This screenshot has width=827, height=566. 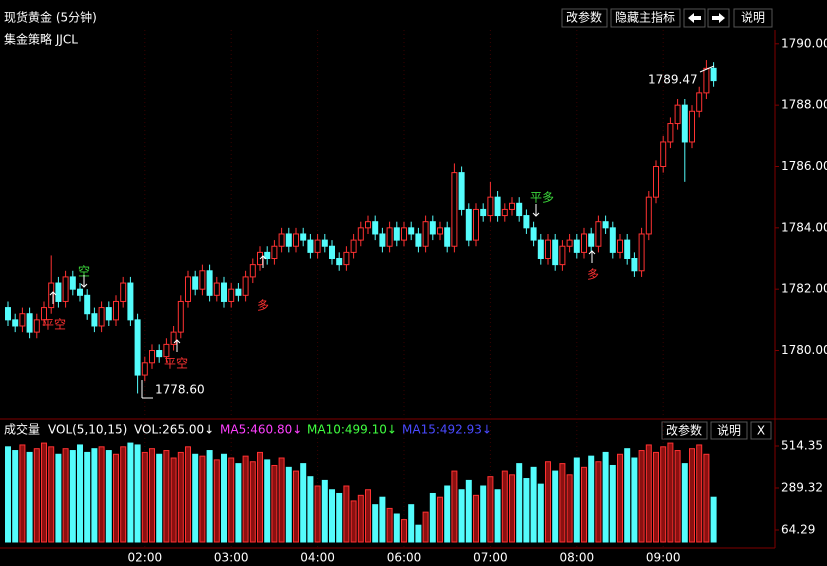 I want to click on x-tick-label: 03:00, so click(x=231, y=558).